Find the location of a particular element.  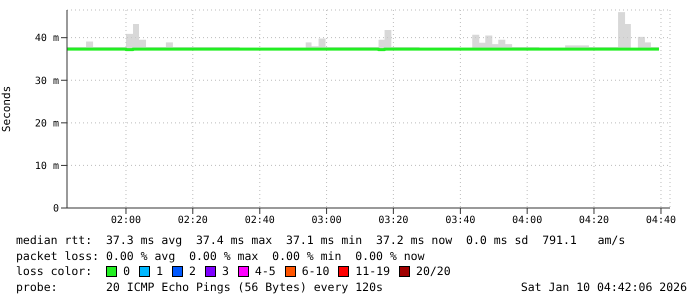

x-tick-label: 03:00 is located at coordinates (327, 220).